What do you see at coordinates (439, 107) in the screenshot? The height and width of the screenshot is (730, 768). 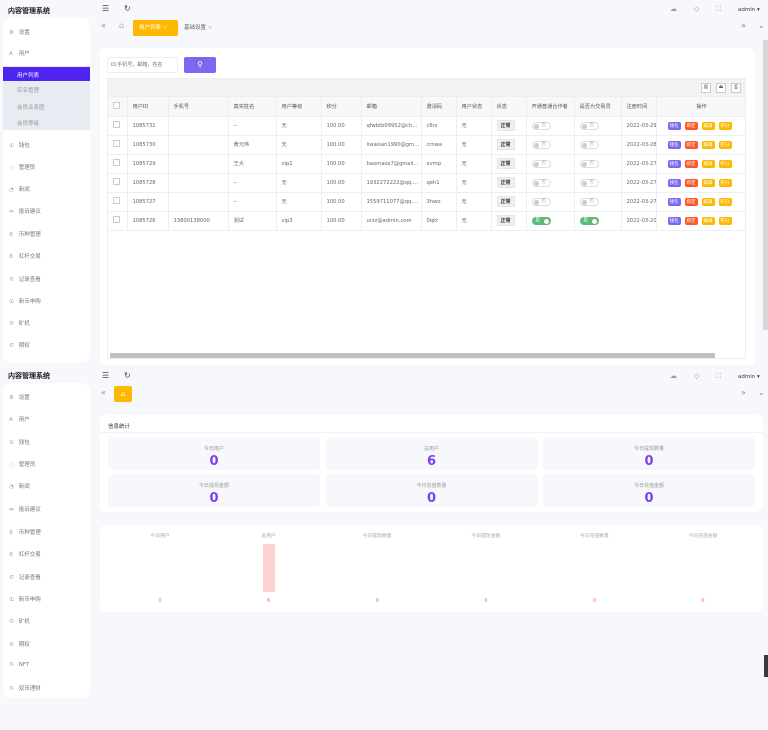 I see `column-header: 邀请码` at bounding box center [439, 107].